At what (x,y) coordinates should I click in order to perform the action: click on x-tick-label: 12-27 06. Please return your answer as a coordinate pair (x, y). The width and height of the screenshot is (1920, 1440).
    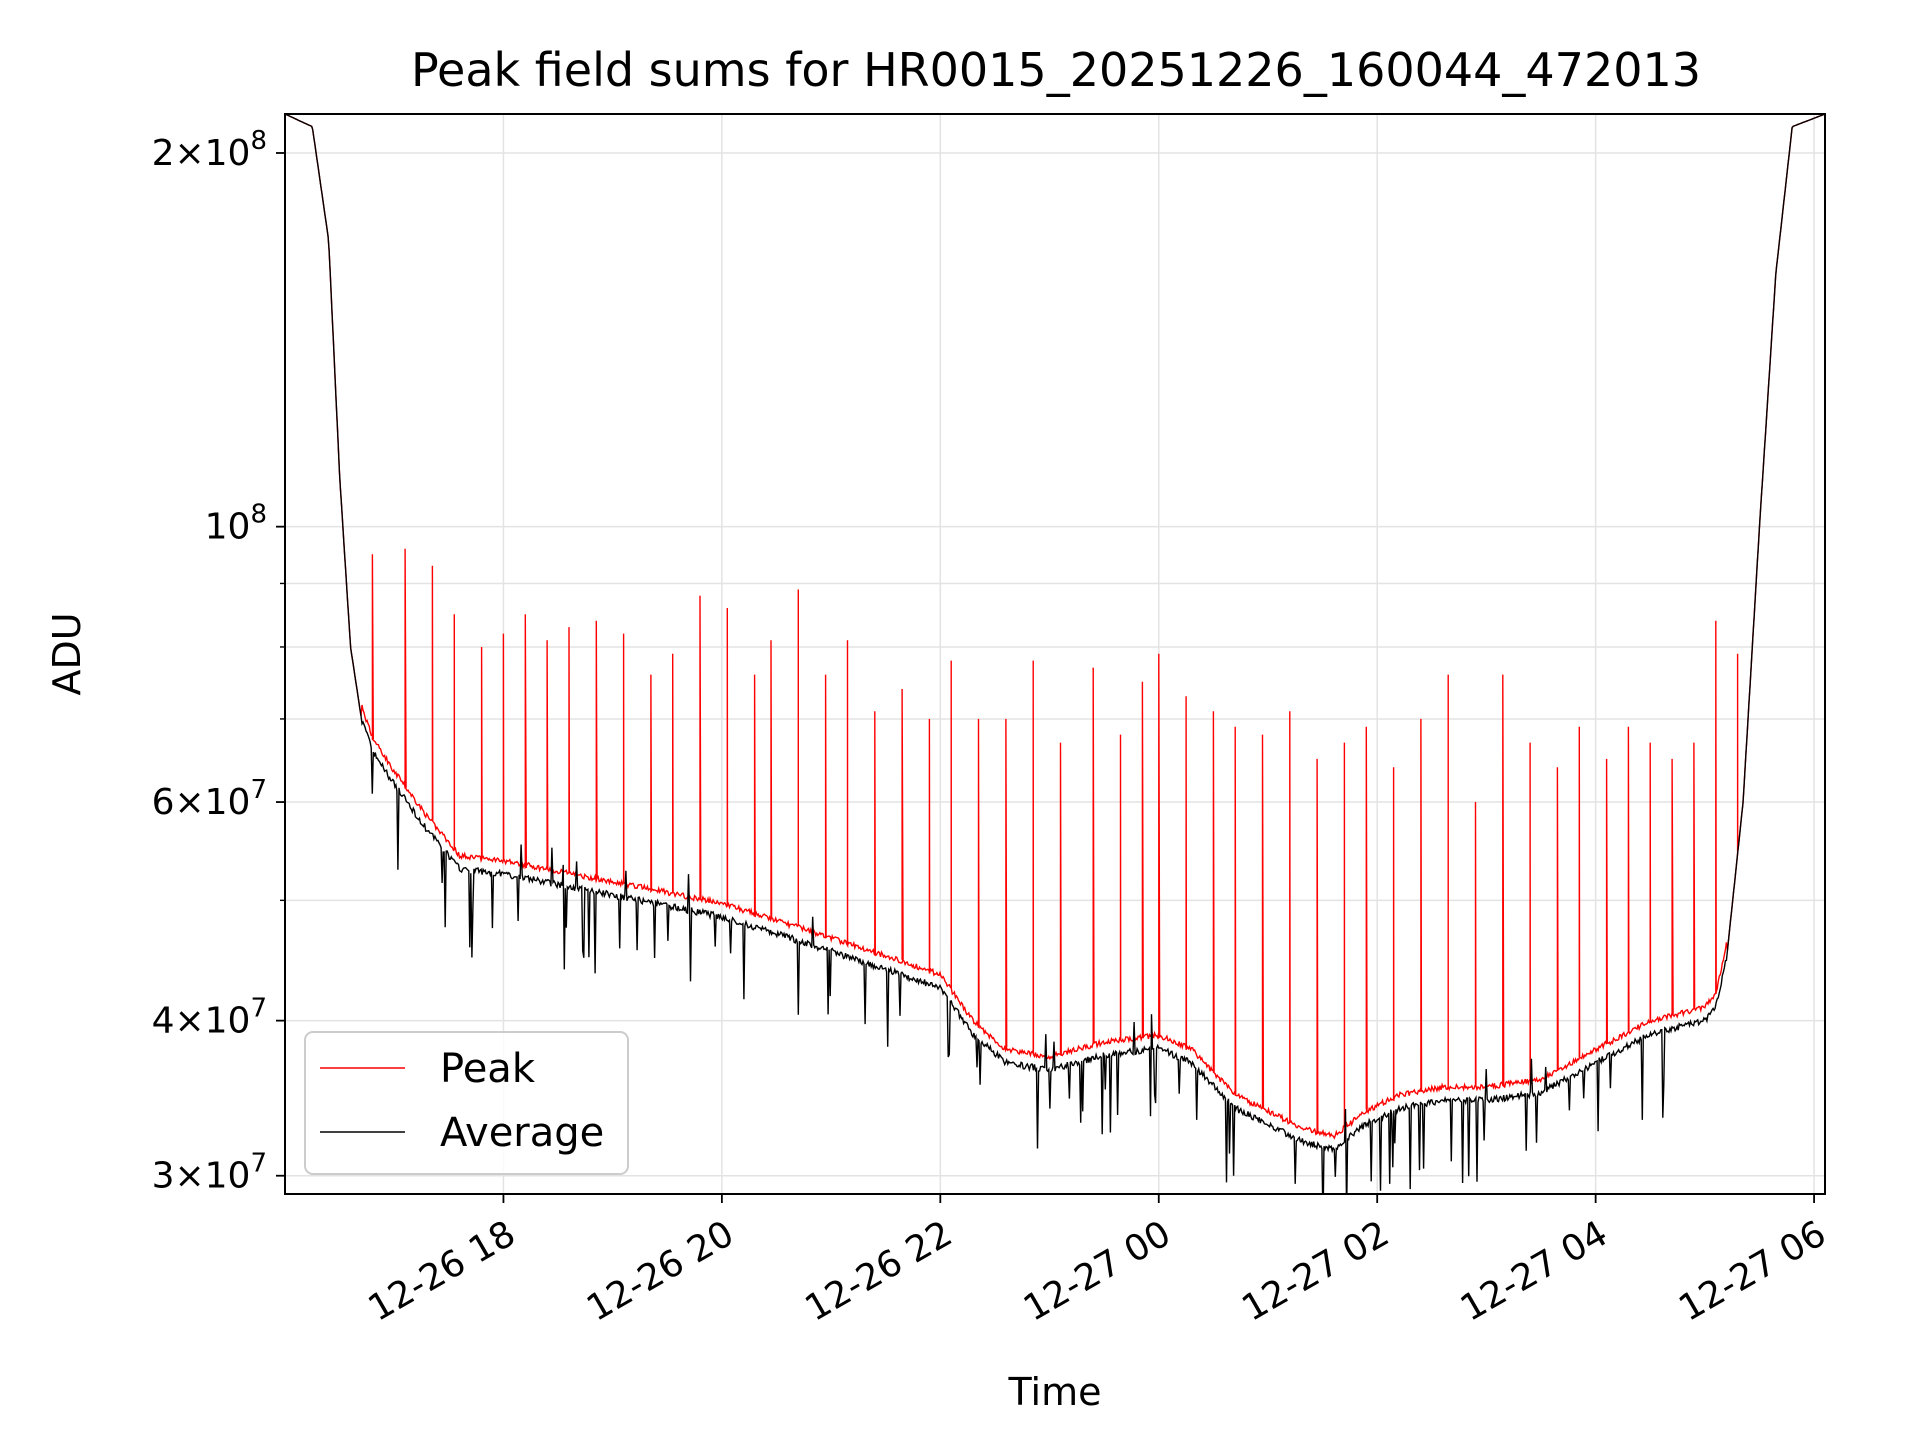
    Looking at the image, I should click on (1752, 1271).